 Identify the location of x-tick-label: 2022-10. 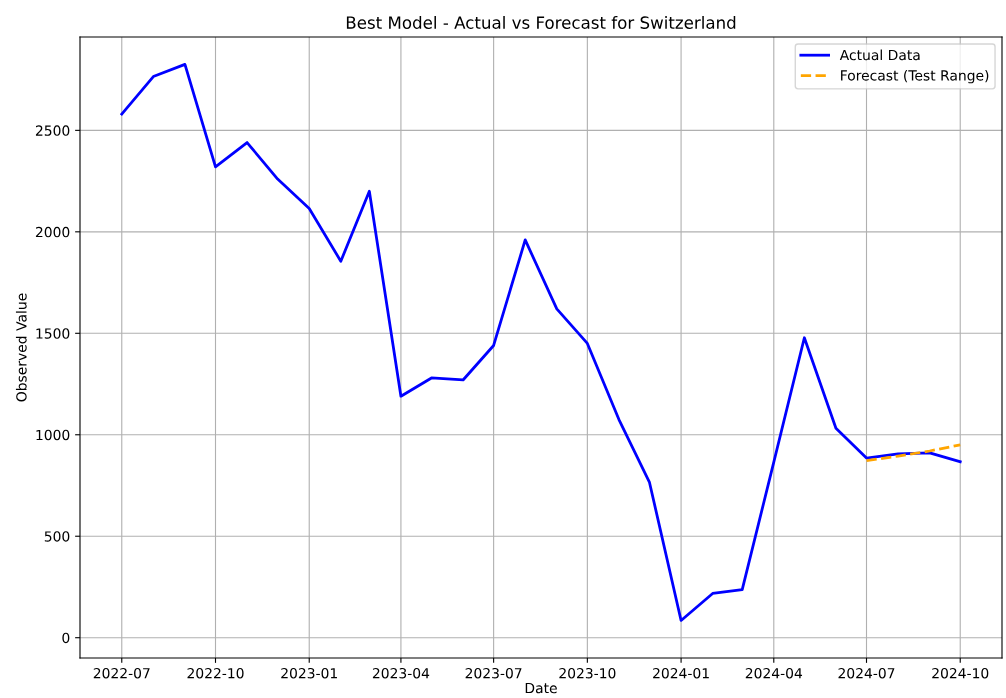
(215, 673).